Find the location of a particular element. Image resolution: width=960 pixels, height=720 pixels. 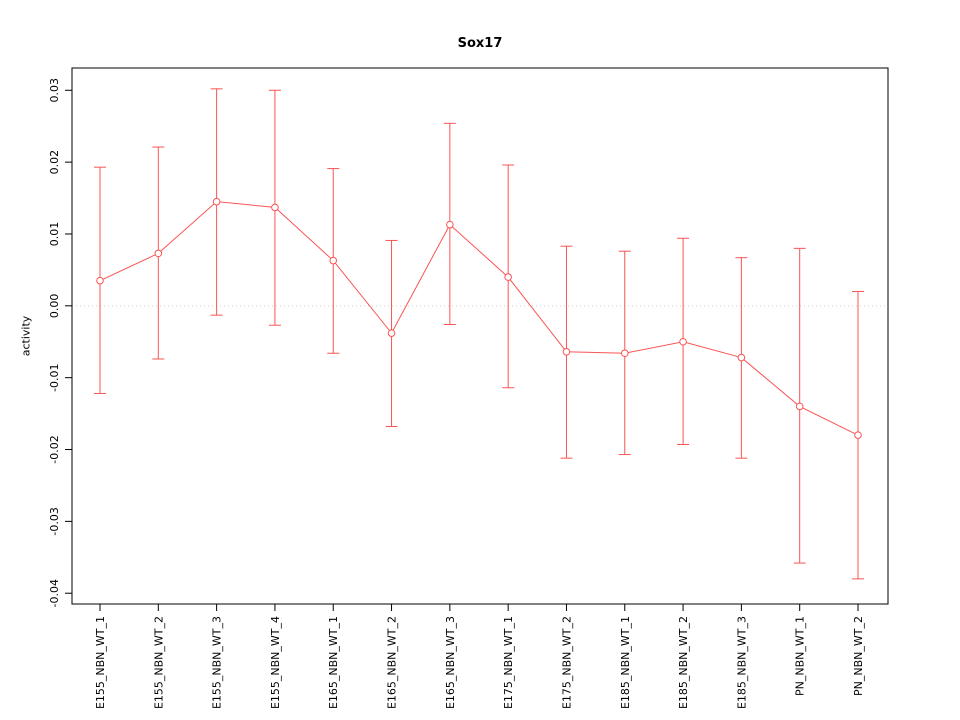

y-tick-label: 0.01 is located at coordinates (54, 234).